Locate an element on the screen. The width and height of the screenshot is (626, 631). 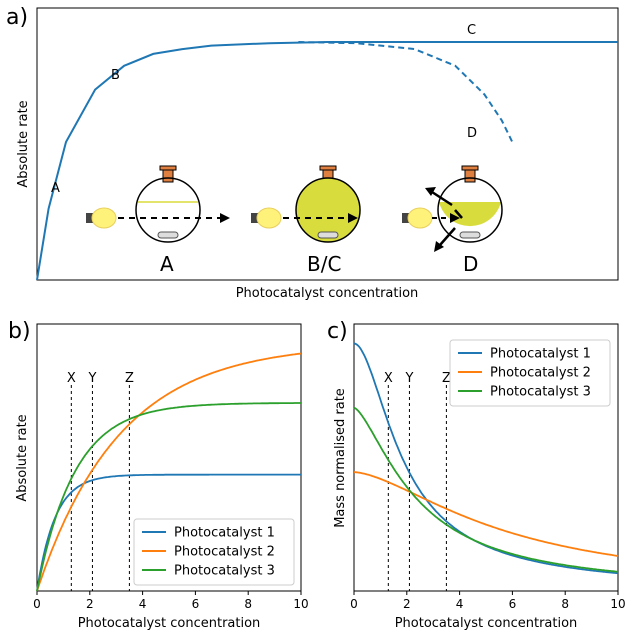
panel-b-ticks: 0 2 4 6 8 10 is located at coordinates (171, 601).